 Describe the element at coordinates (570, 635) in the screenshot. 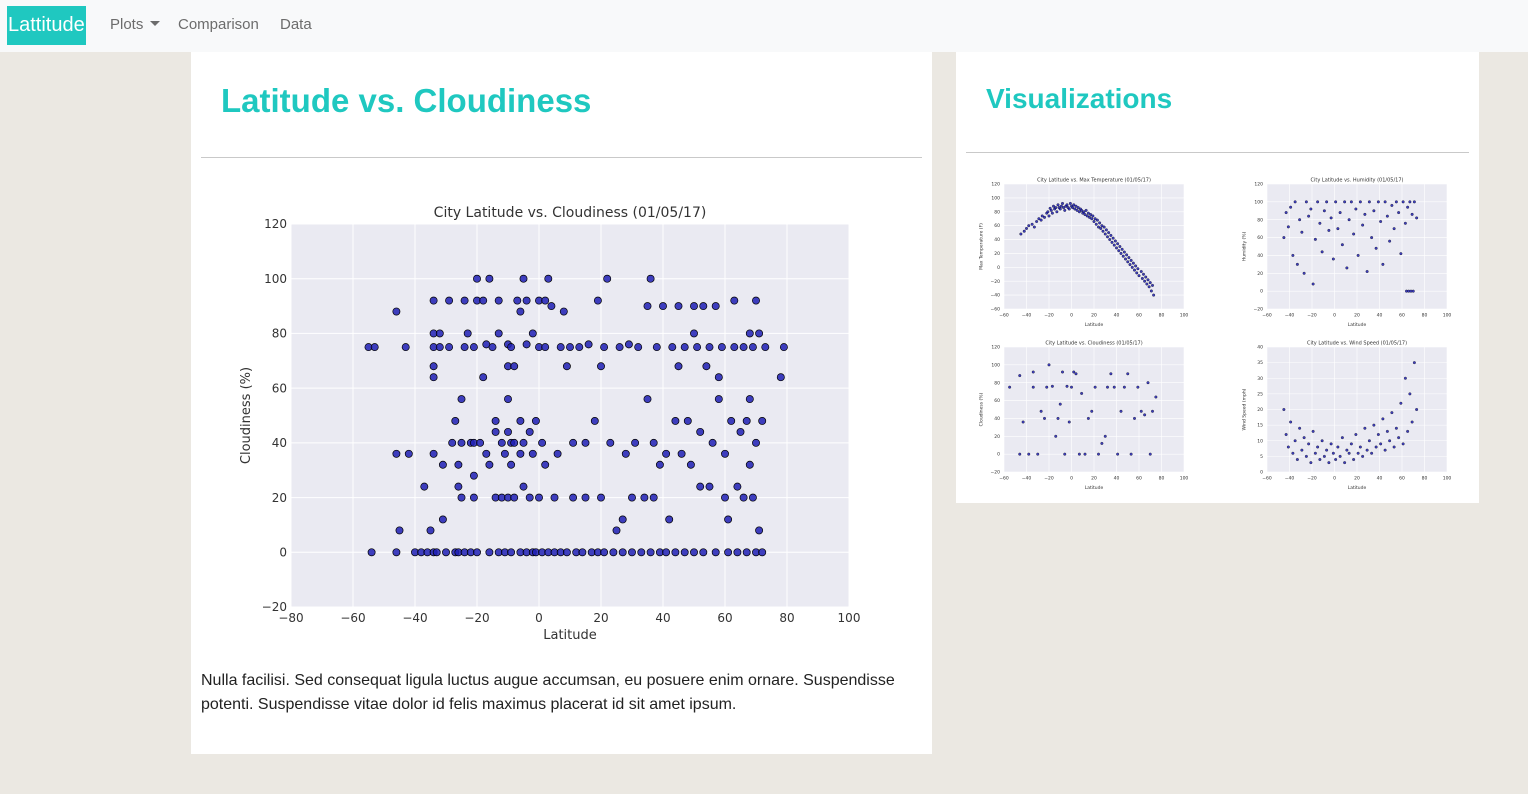

I see `x-axis-label: Latitude` at that location.